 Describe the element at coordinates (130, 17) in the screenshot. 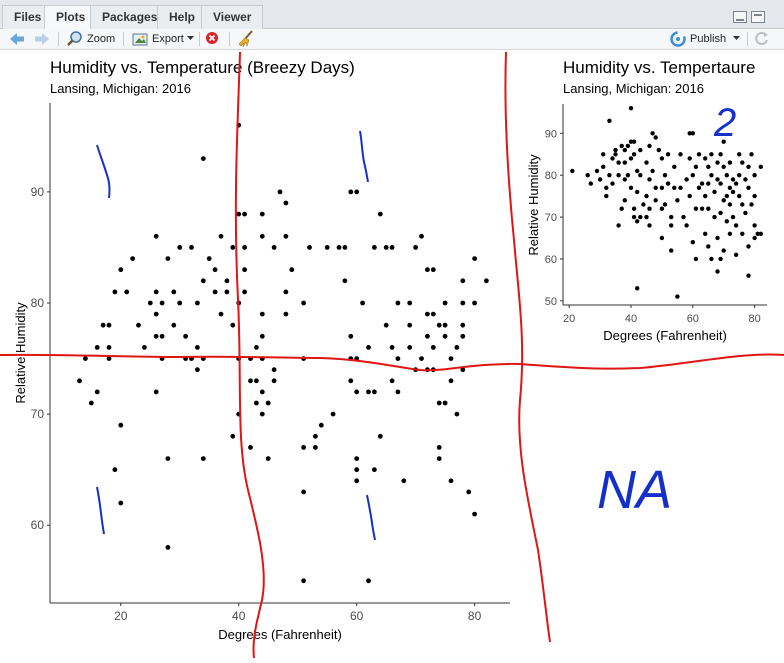

I see `tab-packages: Packages` at that location.